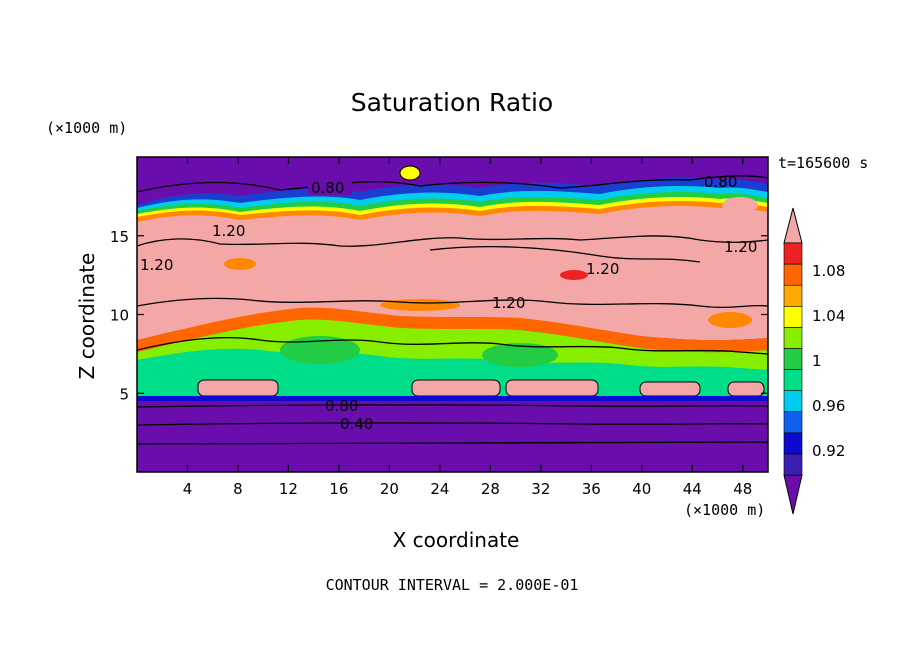 The width and height of the screenshot is (904, 654). Describe the element at coordinates (452, 436) in the screenshot. I see `lower-dry-region` at that location.